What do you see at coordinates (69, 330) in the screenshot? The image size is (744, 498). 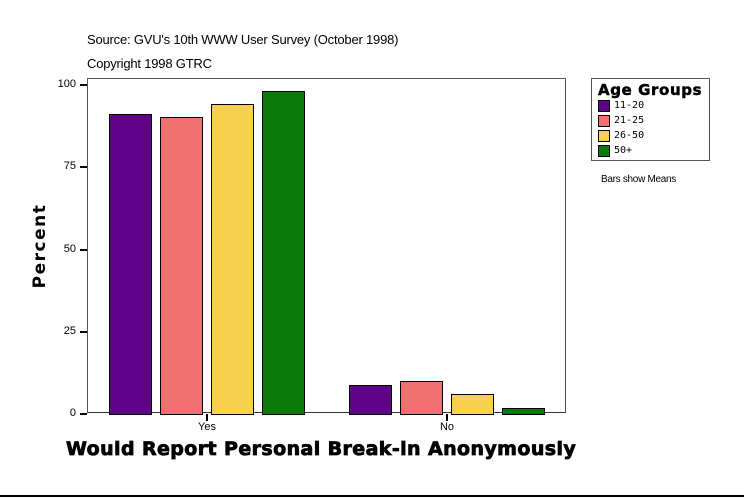 I see `y-tick-label: 25` at bounding box center [69, 330].